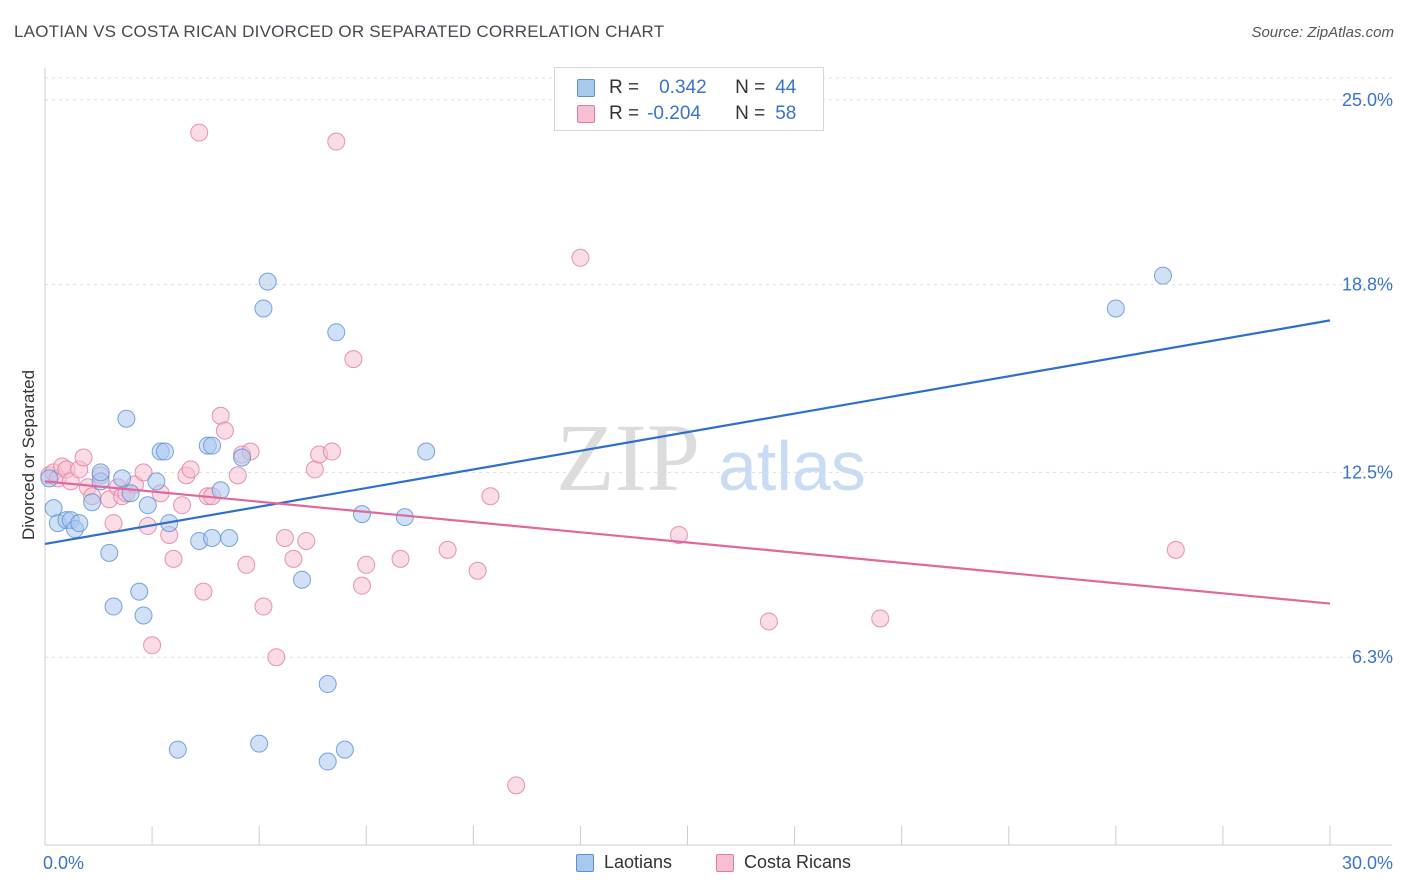  Describe the element at coordinates (792, 466) in the screenshot. I see `watermark-atlas: atlas` at that location.